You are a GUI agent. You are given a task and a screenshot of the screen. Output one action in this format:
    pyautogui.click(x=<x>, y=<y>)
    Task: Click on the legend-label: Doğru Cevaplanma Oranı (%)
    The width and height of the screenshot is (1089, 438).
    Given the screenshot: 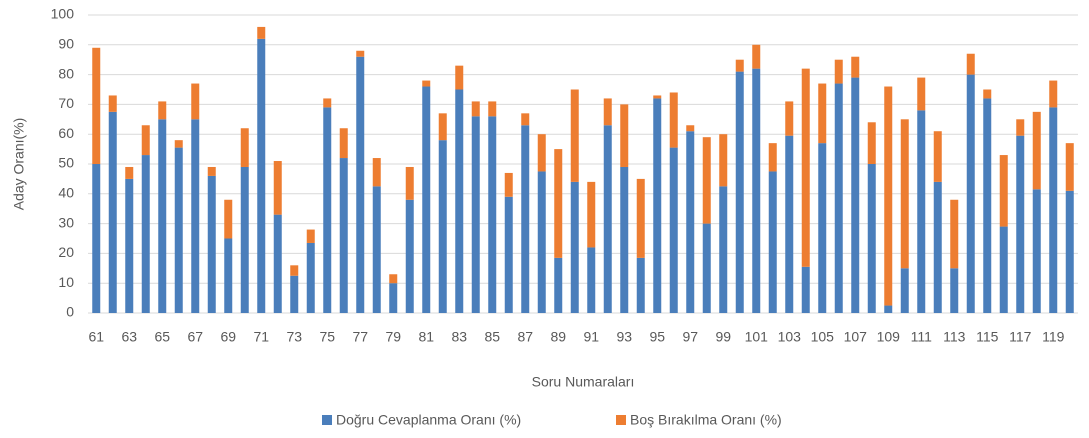 What is the action you would take?
    pyautogui.click(x=428, y=420)
    